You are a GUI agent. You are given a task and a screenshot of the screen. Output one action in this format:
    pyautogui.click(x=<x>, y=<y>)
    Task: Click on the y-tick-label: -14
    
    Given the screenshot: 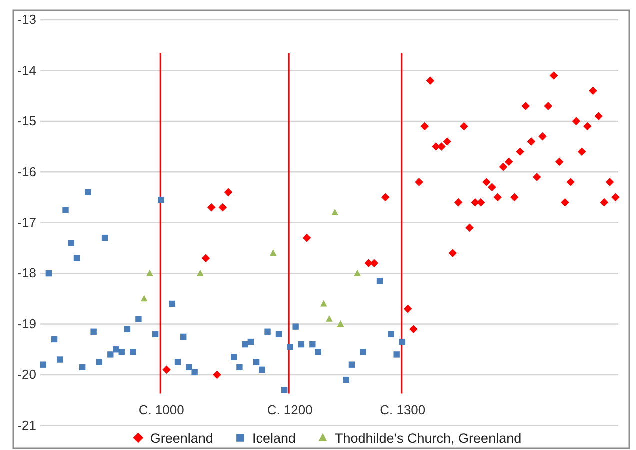 What is the action you would take?
    pyautogui.click(x=27, y=70)
    